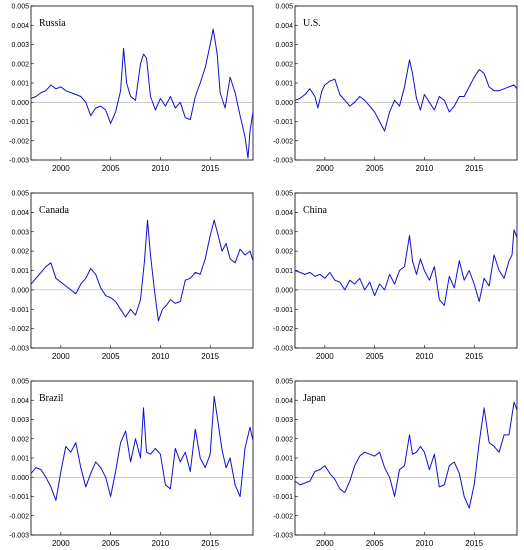 This screenshot has height=550, width=524. Describe the element at coordinates (54, 210) in the screenshot. I see `panel-title: Canada` at that location.